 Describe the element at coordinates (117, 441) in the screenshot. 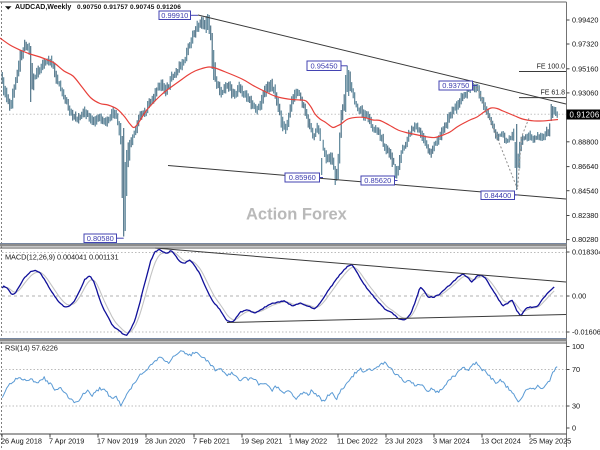

I see `svg-text: 17 Nov 2019` at that location.